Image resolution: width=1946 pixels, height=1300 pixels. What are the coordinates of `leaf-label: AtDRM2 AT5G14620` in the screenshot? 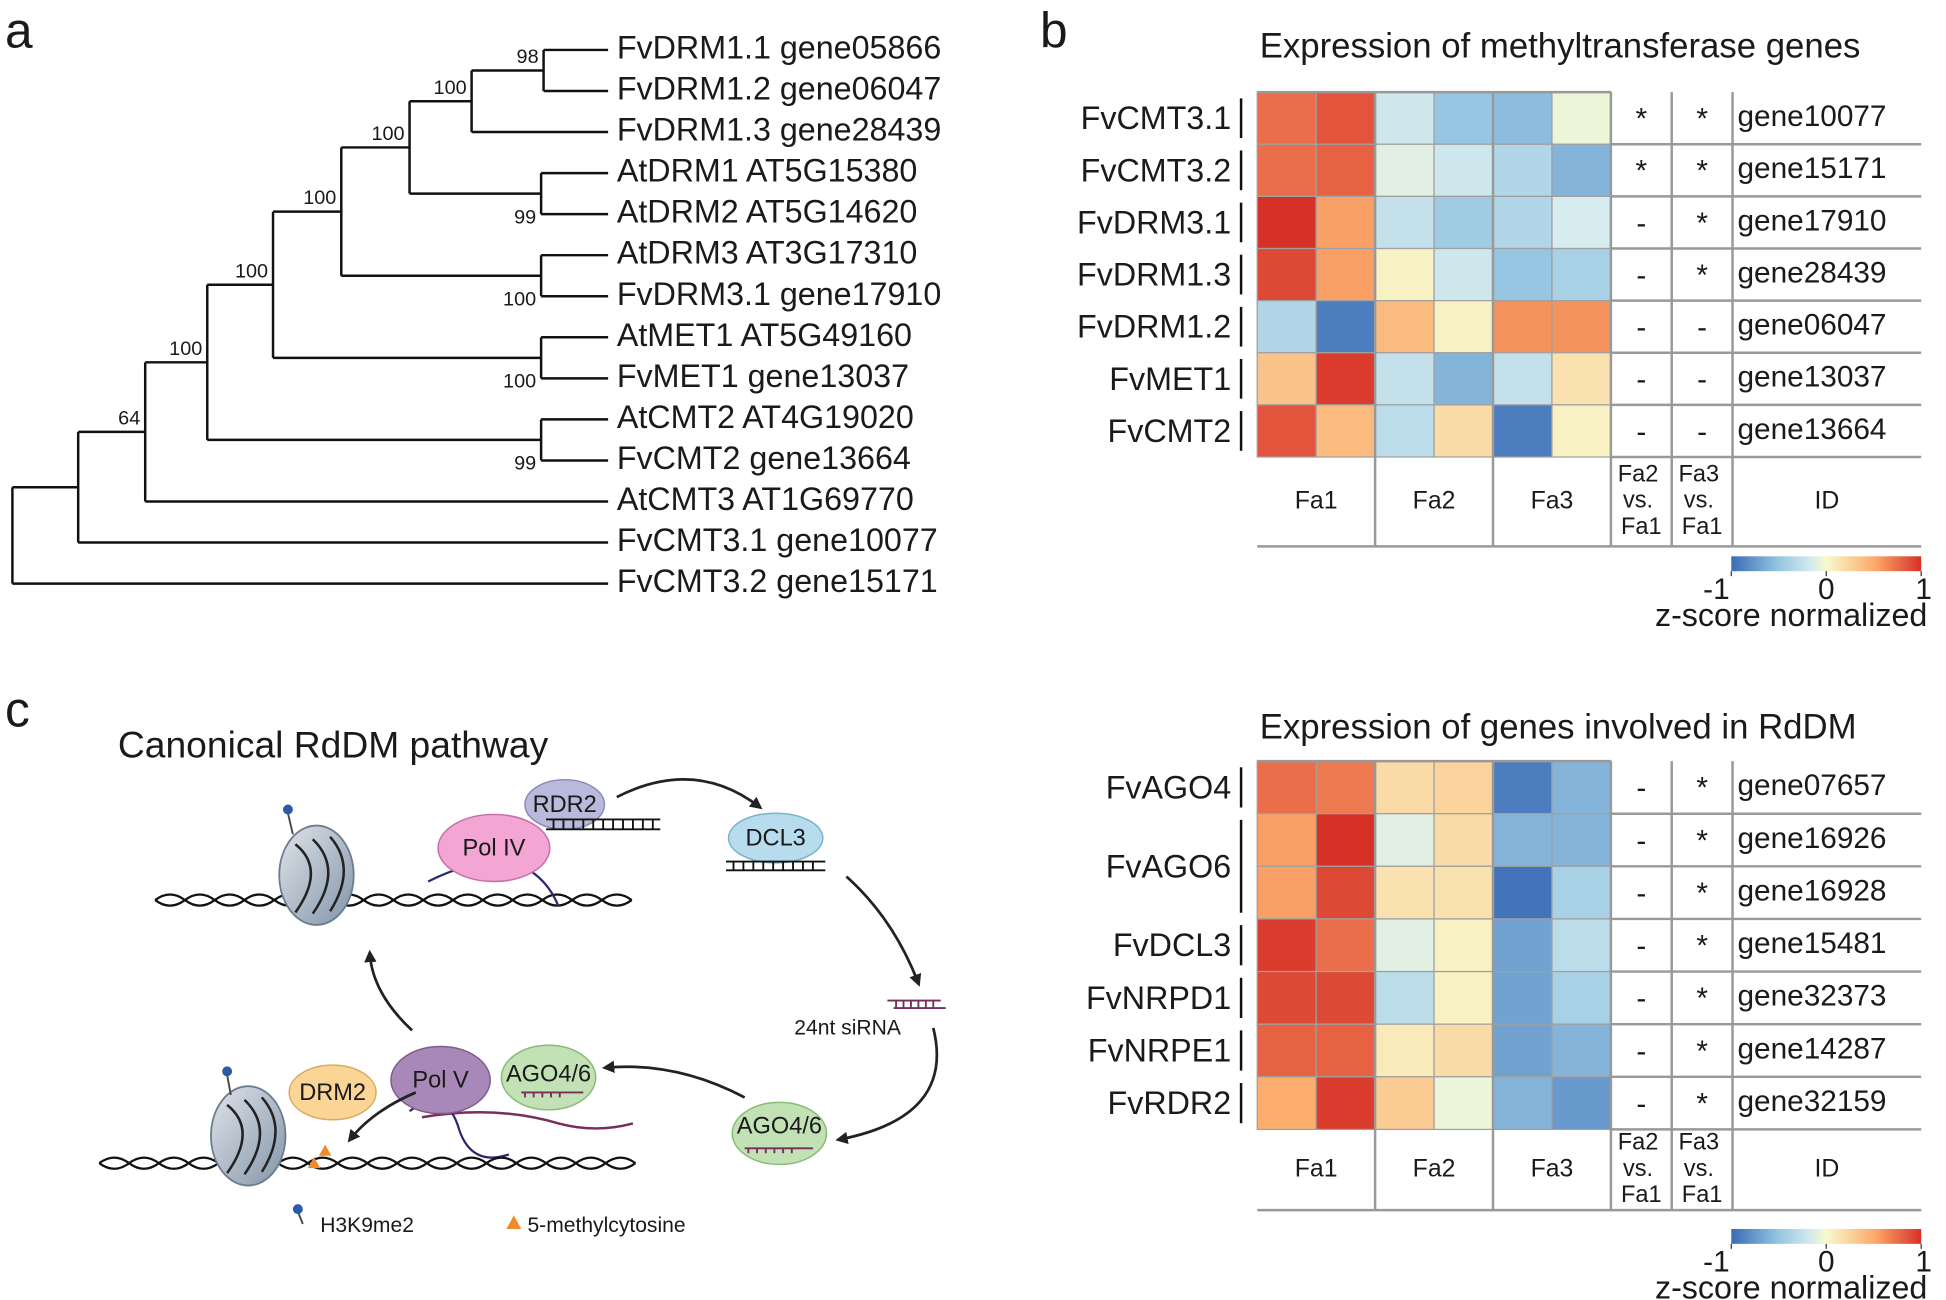 It's located at (767, 212).